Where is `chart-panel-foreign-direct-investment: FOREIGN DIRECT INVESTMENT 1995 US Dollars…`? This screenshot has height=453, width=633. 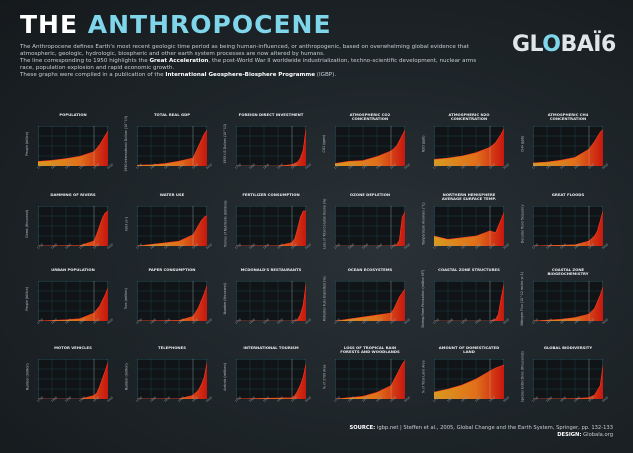
chart-panel-foreign-direct-investment: FOREIGN DIRECT INVESTMENT 1995 US Dollars… is located at coordinates (267, 144).